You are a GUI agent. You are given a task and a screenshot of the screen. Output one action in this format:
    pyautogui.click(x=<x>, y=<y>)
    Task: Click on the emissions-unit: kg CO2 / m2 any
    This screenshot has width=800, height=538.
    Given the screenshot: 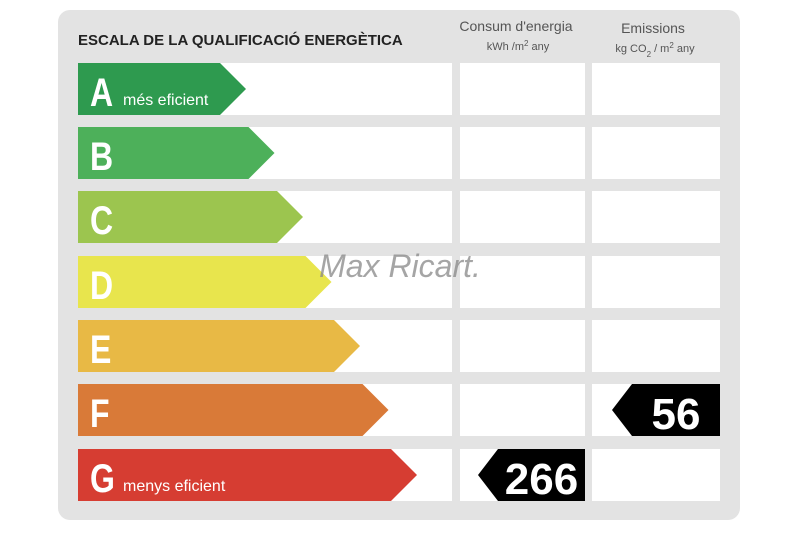 What is the action you would take?
    pyautogui.click(x=655, y=50)
    